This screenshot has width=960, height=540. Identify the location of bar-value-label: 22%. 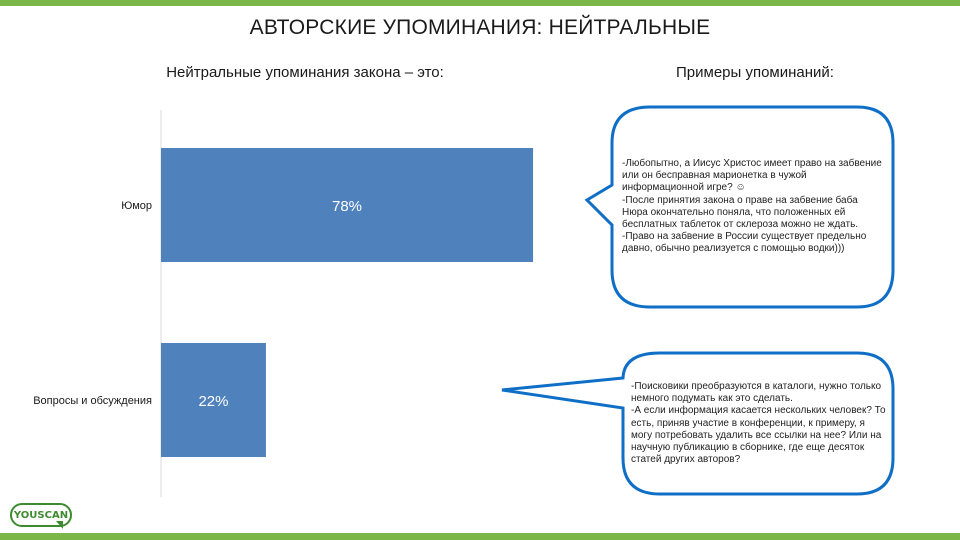
(213, 401).